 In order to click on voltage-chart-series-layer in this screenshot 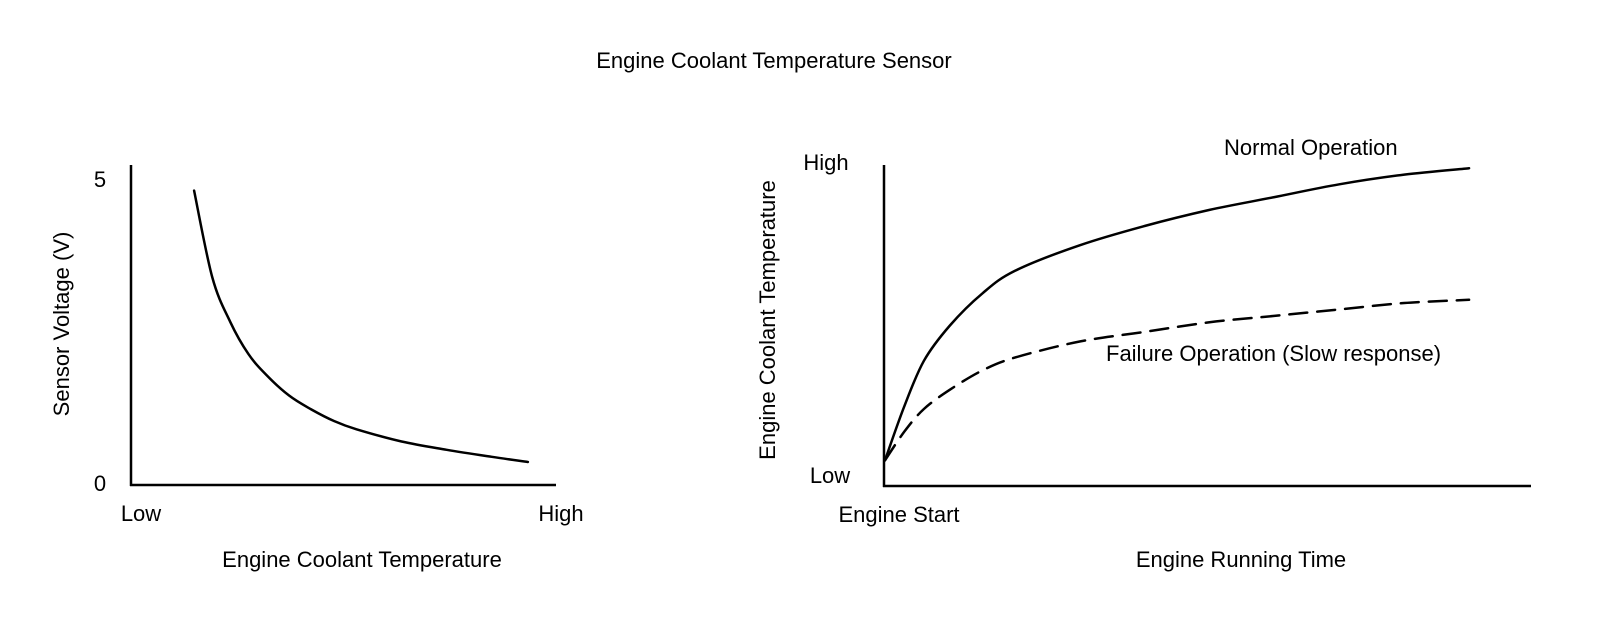, I will do `click(361, 326)`.